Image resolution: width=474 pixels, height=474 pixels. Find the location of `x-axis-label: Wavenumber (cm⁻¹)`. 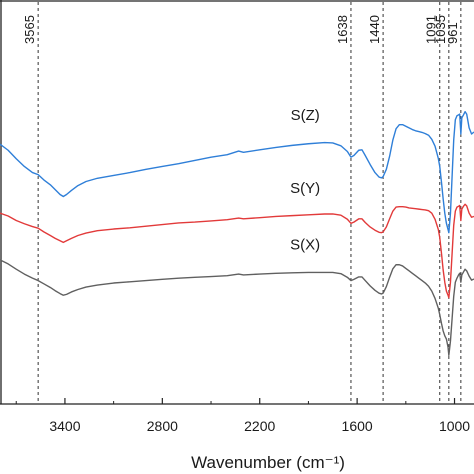

x-axis-label: Wavenumber (cm⁻¹) is located at coordinates (268, 462).